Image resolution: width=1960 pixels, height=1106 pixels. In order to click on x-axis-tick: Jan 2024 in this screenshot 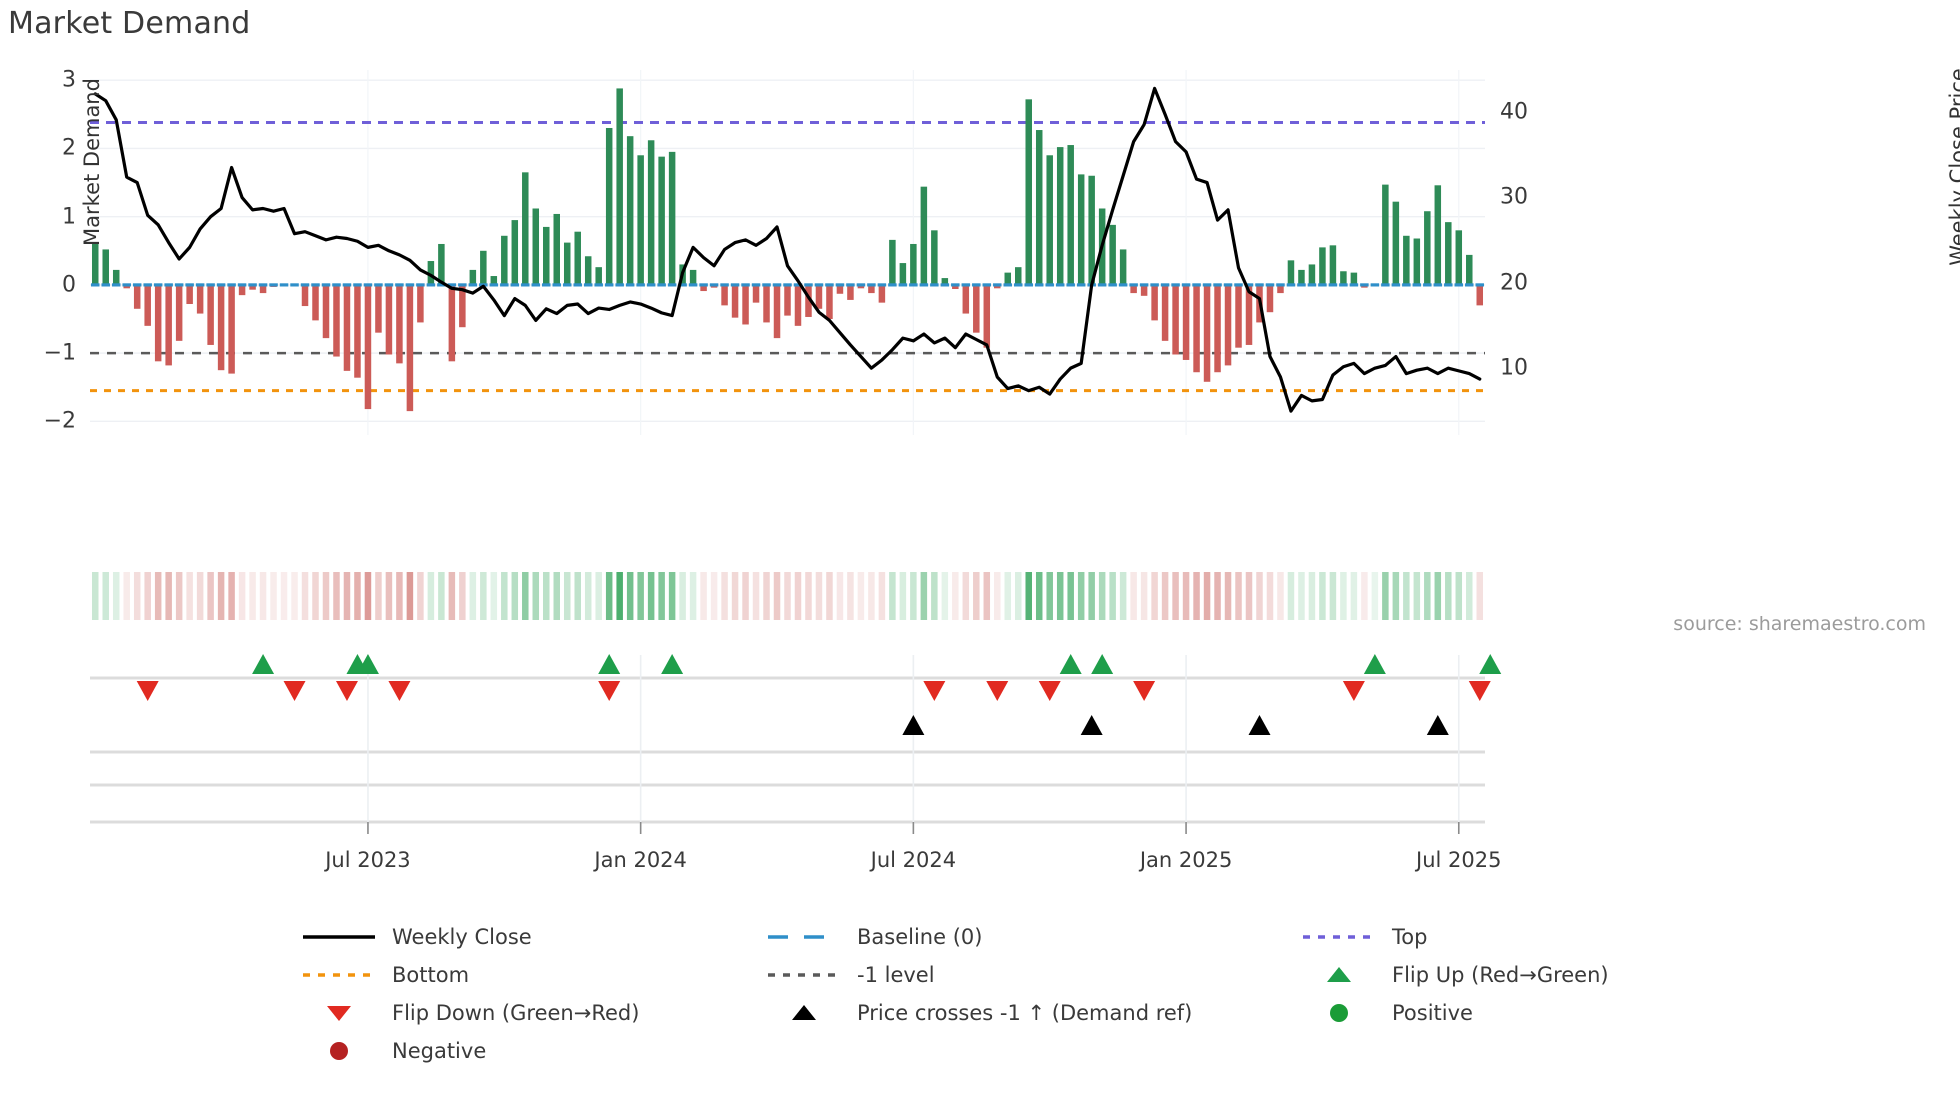, I will do `click(640, 860)`.